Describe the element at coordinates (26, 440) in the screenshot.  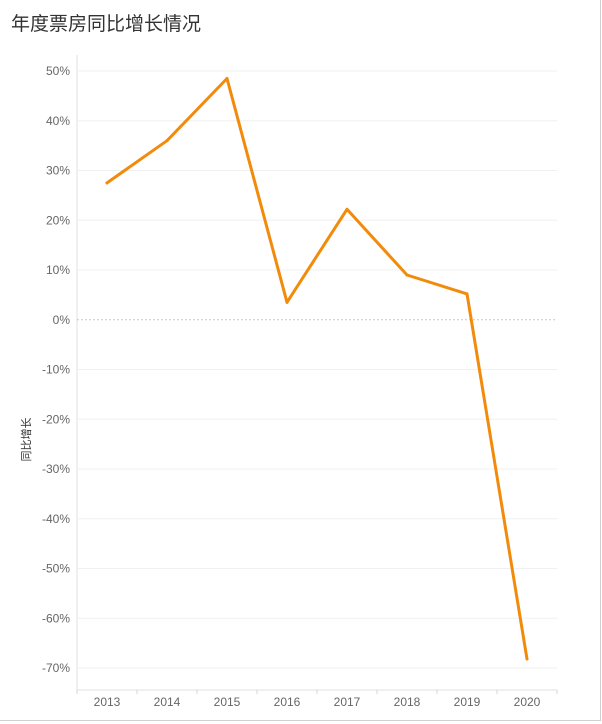
I see `y-axis-label: 同比增长` at that location.